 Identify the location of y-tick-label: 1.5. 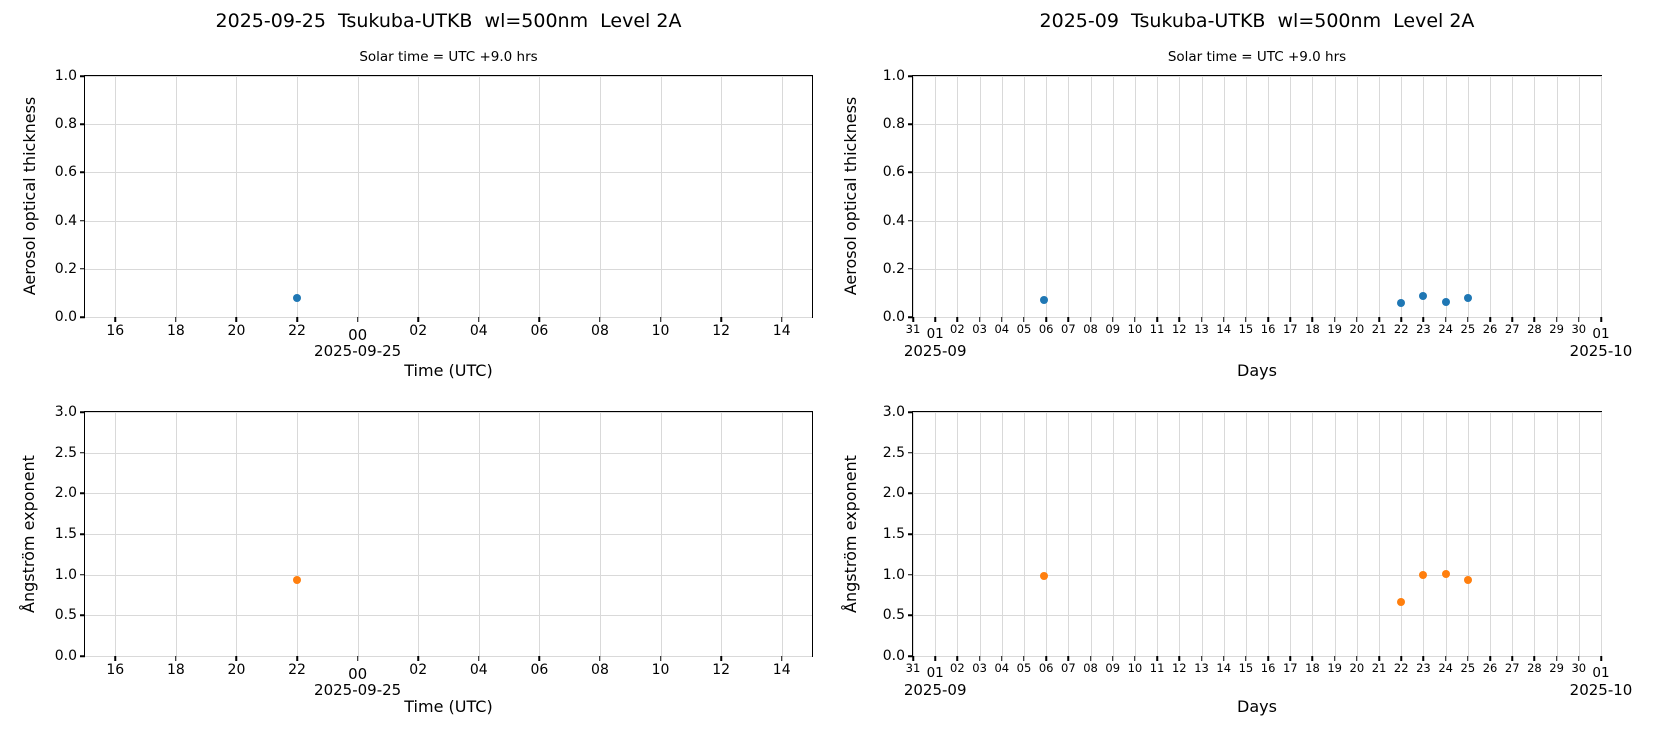
(65, 534).